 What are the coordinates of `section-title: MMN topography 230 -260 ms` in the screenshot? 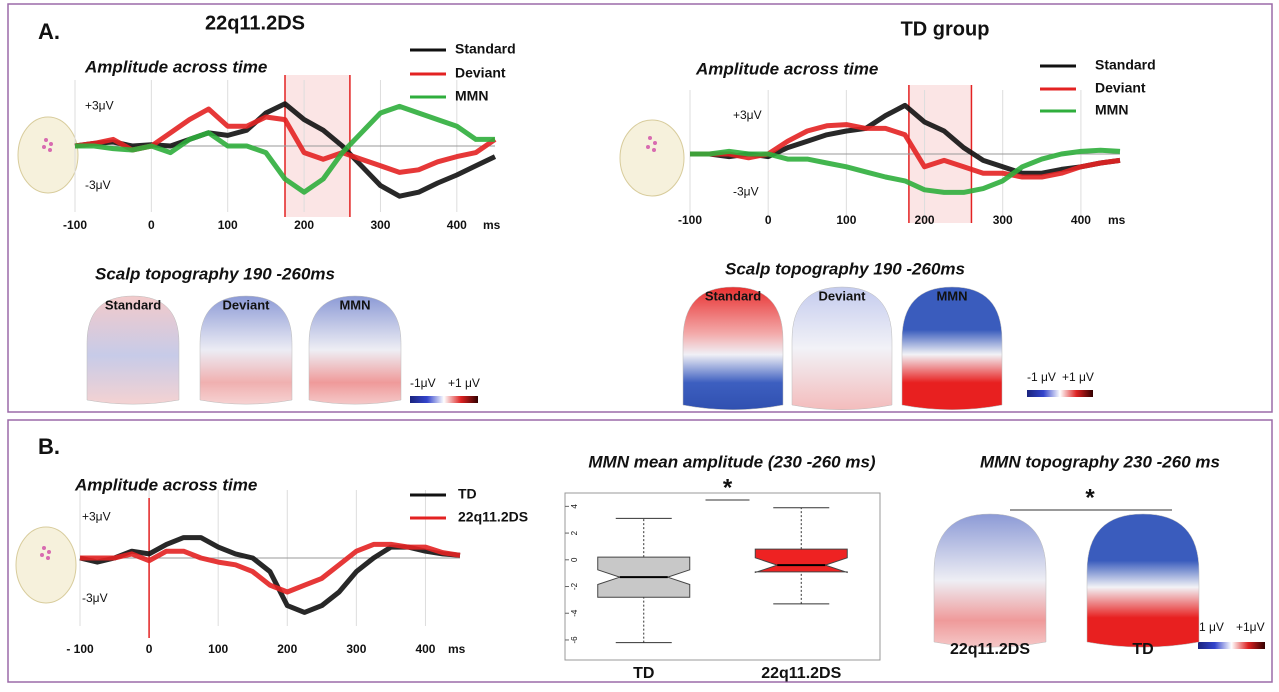 It's located at (1100, 461).